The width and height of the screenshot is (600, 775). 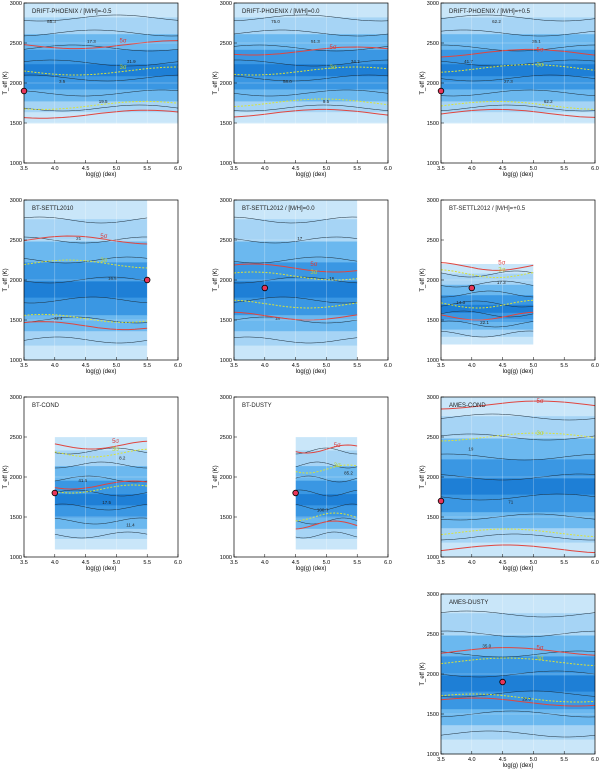 I want to click on contour-label: 41.7, so click(x=468, y=61).